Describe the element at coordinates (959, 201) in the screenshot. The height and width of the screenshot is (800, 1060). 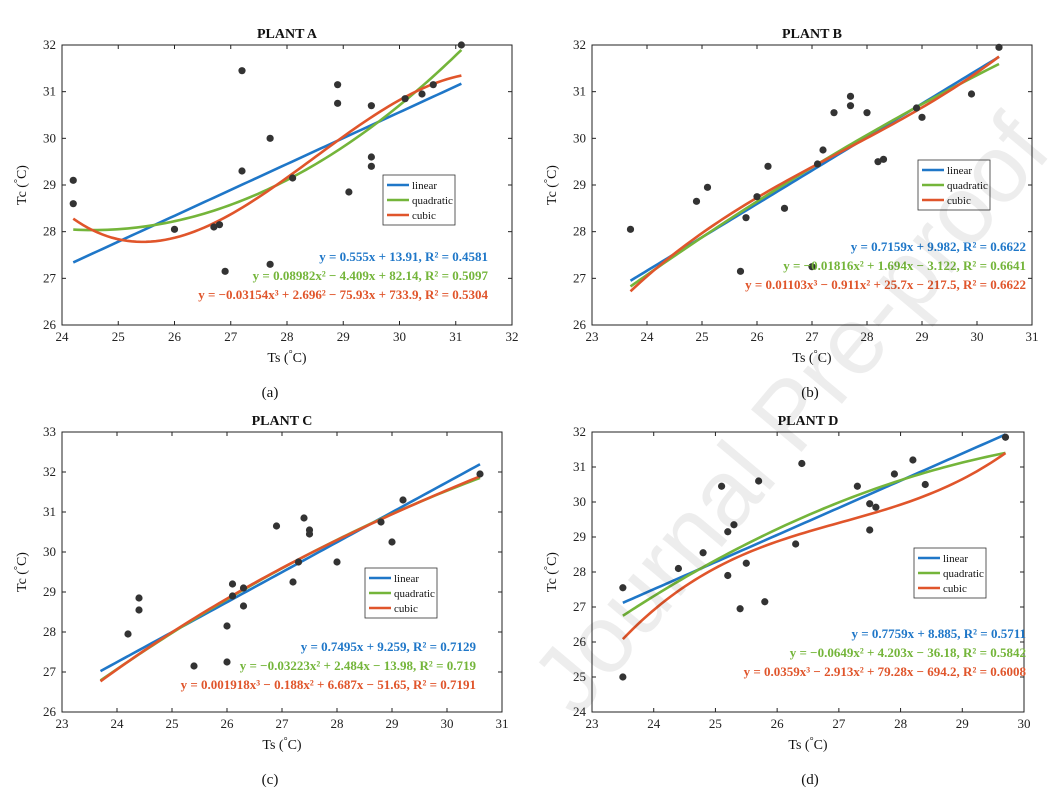
I see `legend-label-cubic: cubic` at that location.